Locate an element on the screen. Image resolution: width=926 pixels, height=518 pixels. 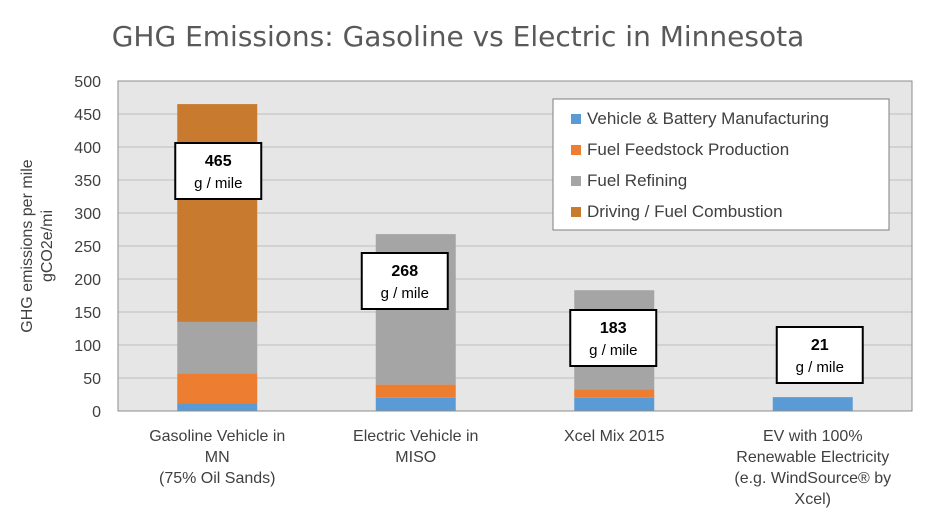
category-label: (75% Oil Sands) is located at coordinates (217, 478).